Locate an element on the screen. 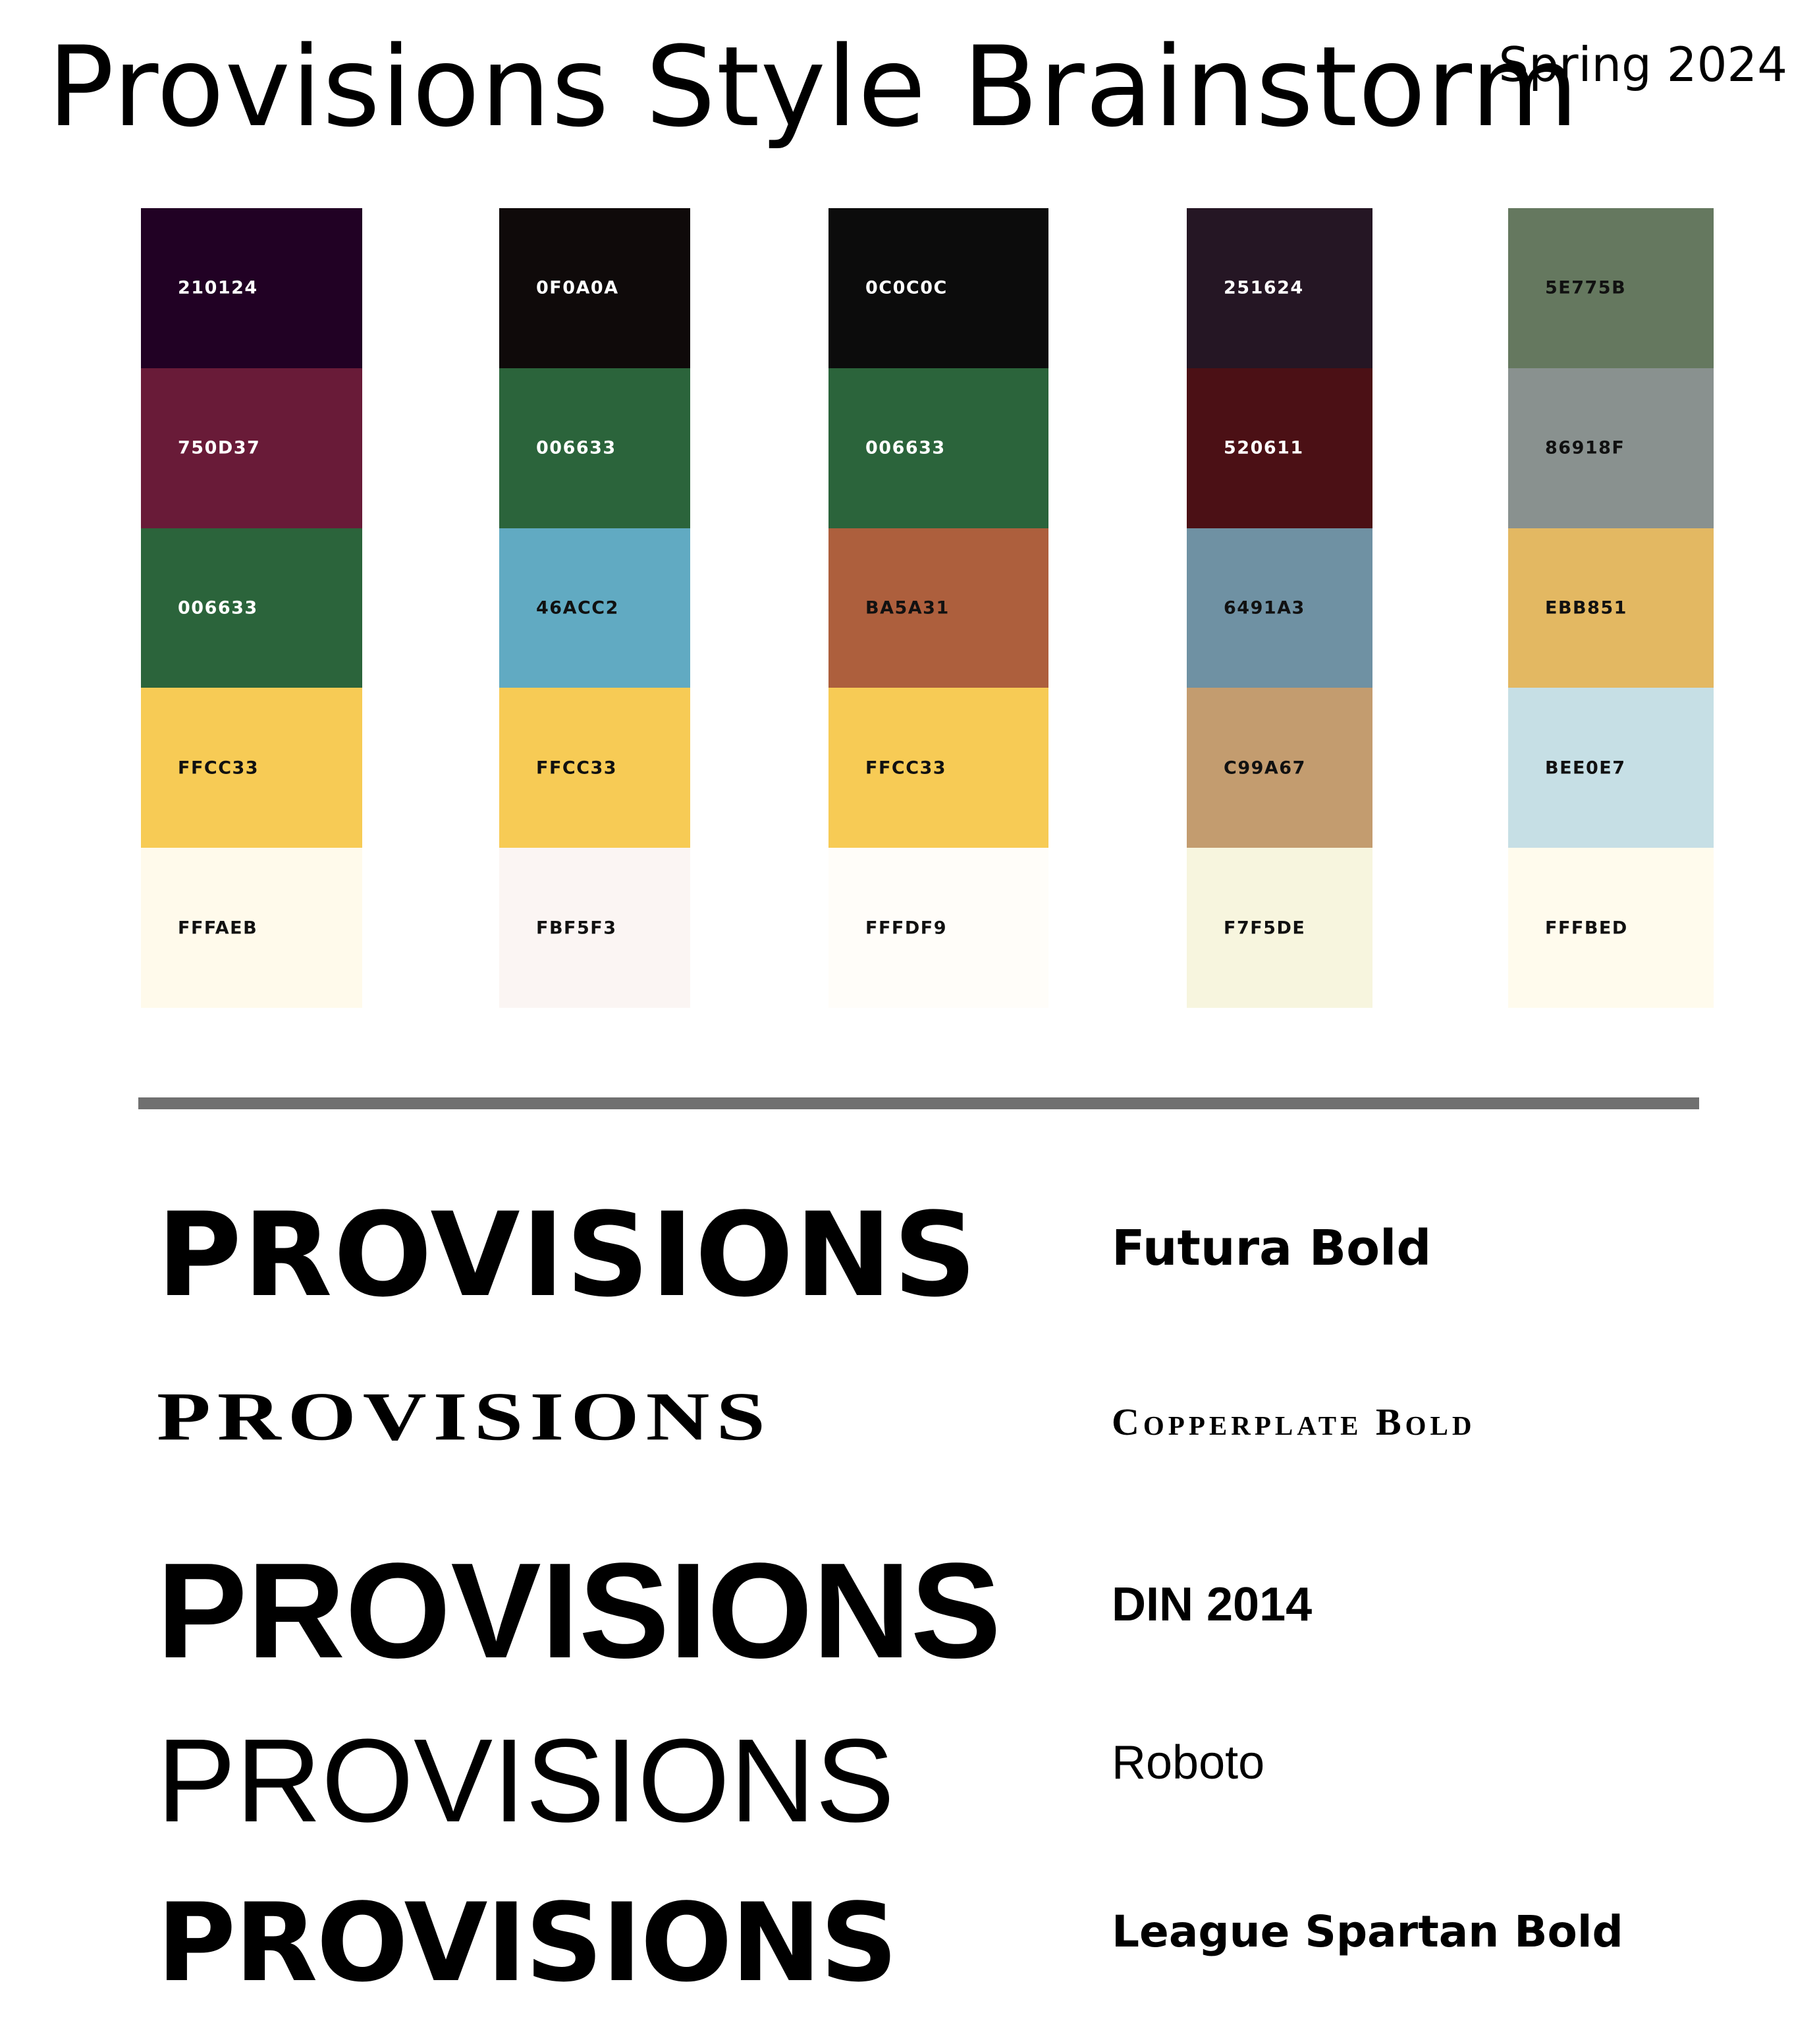 The height and width of the screenshot is (2044, 1819). color-swatch: 210124 is located at coordinates (251, 288).